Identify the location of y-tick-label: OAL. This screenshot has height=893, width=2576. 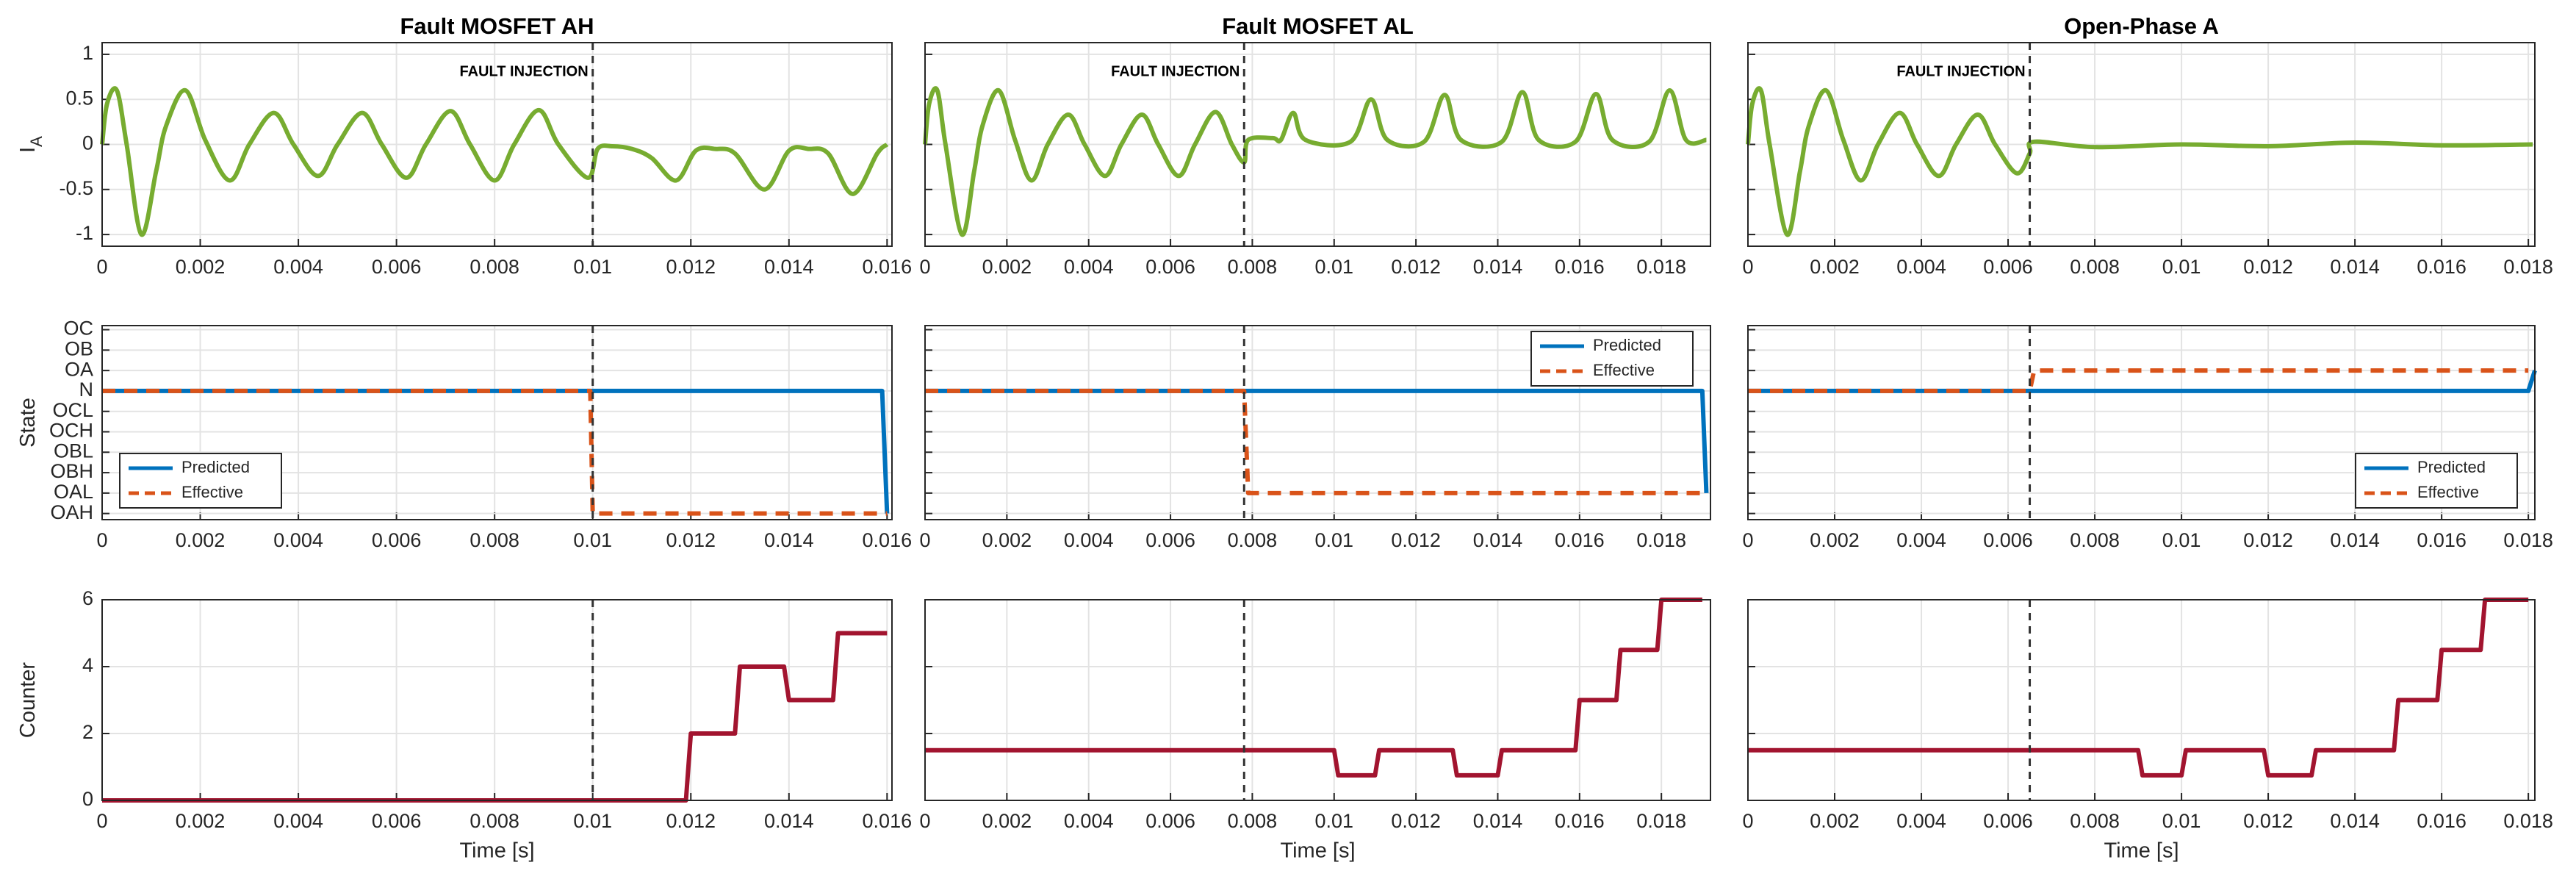
(73, 492).